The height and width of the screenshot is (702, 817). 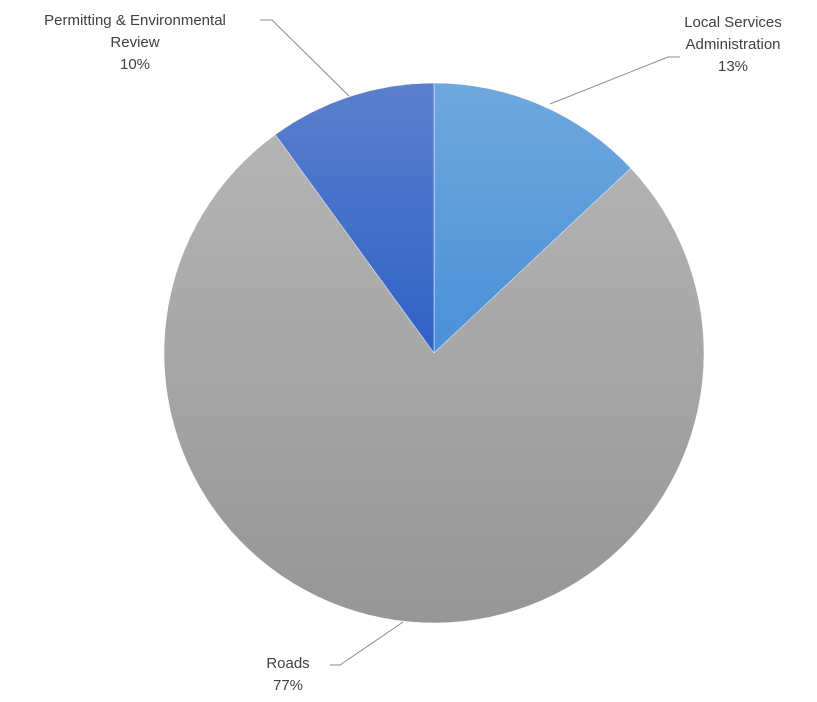 What do you see at coordinates (354, 218) in the screenshot?
I see `pie-slice-permitting-environmental-review` at bounding box center [354, 218].